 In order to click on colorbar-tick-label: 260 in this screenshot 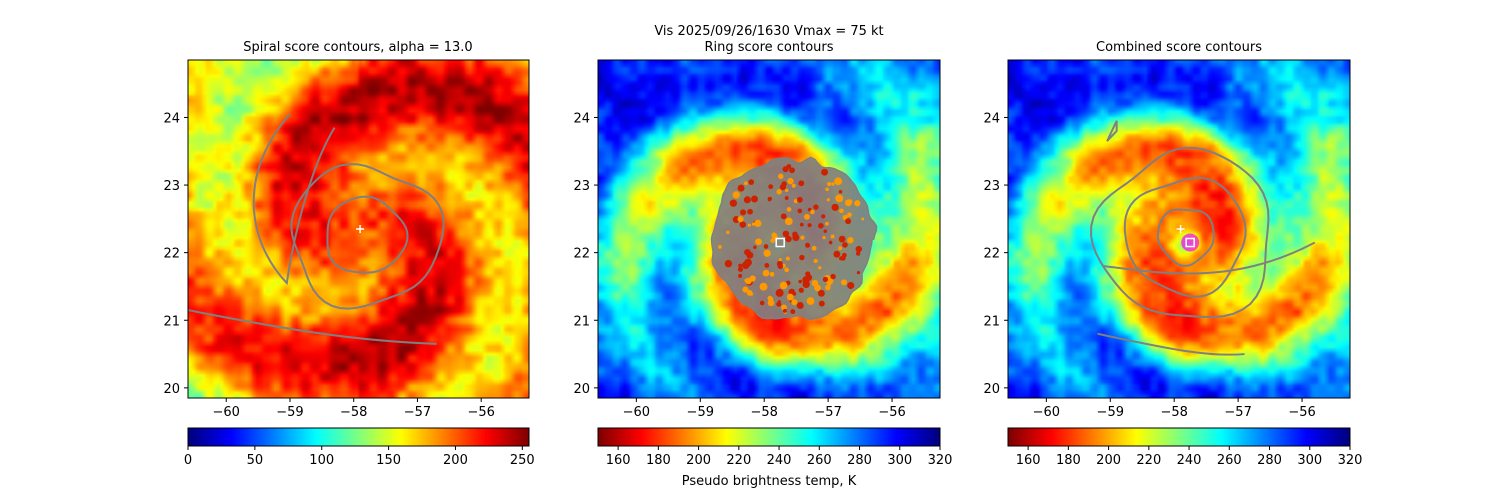, I will do `click(1229, 460)`.